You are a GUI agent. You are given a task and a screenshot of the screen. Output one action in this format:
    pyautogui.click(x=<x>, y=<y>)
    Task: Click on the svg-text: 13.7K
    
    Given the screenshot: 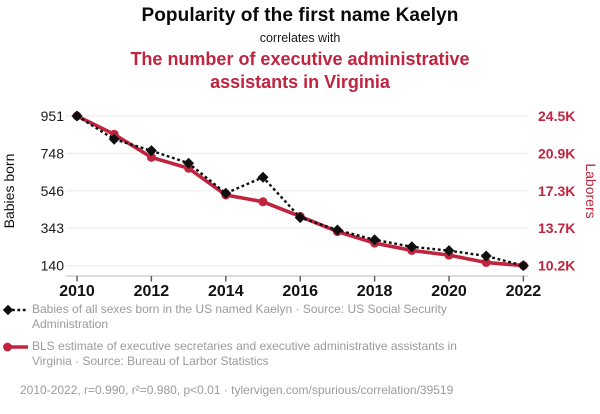 What is the action you would take?
    pyautogui.click(x=556, y=228)
    